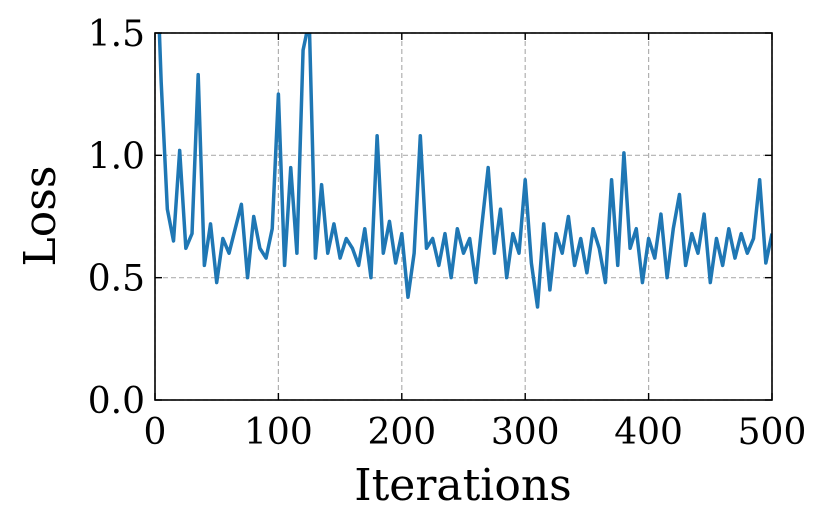  Describe the element at coordinates (40, 216) in the screenshot. I see `y-axis-label: Loss` at that location.